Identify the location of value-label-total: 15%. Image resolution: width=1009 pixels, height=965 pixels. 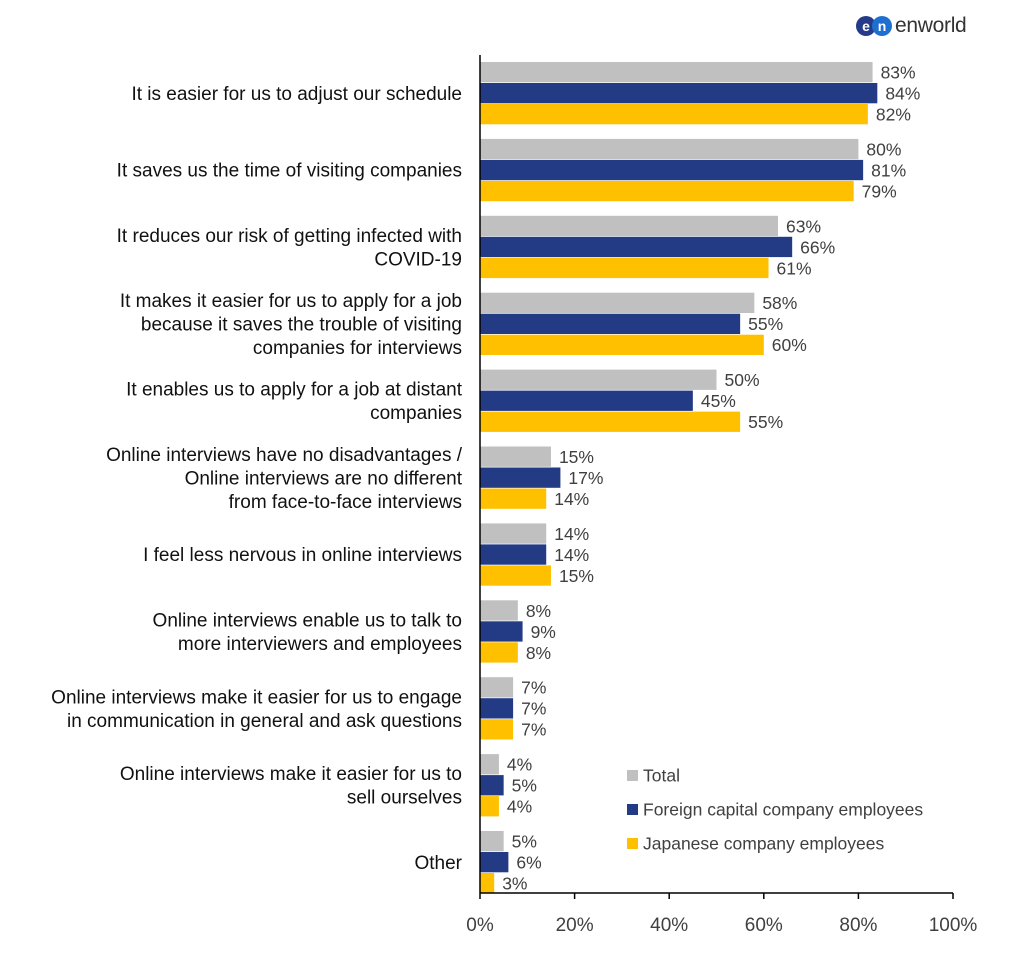
(576, 457).